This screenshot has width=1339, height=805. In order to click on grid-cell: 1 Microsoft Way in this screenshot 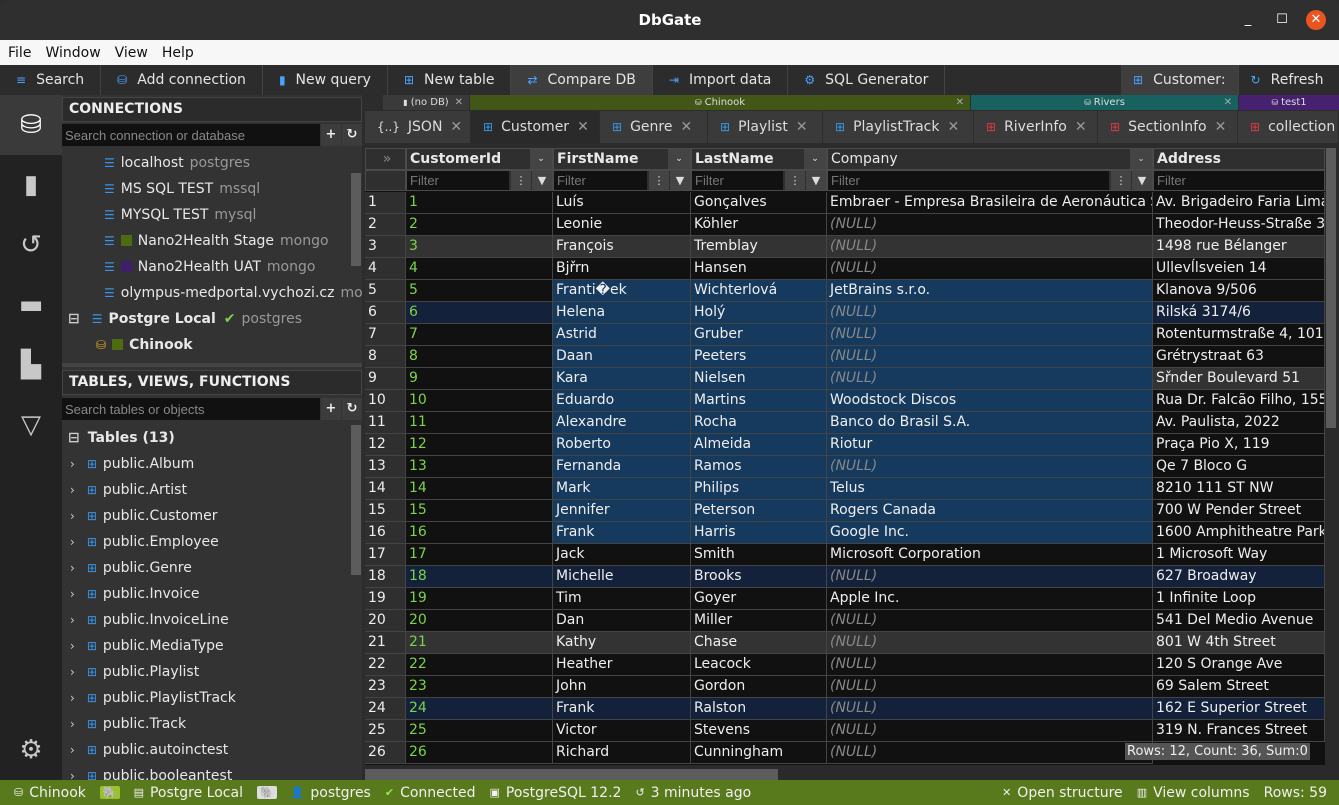, I will do `click(1239, 555)`.